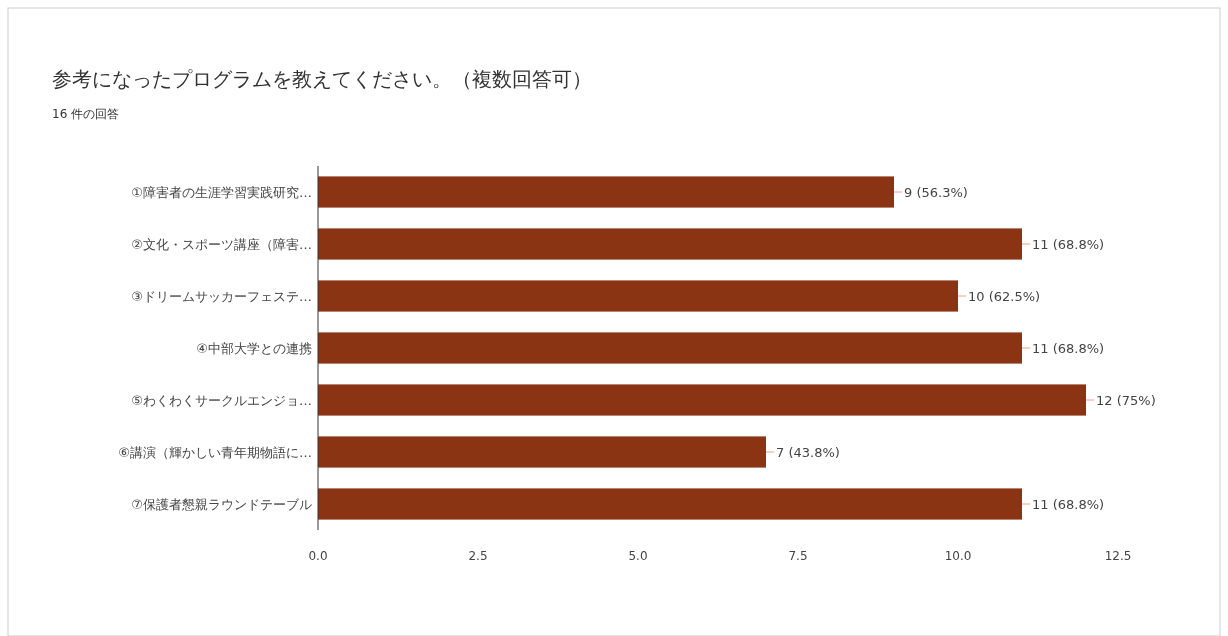 The height and width of the screenshot is (636, 1228). Describe the element at coordinates (638, 556) in the screenshot. I see `x-tick-label: 5.0` at that location.